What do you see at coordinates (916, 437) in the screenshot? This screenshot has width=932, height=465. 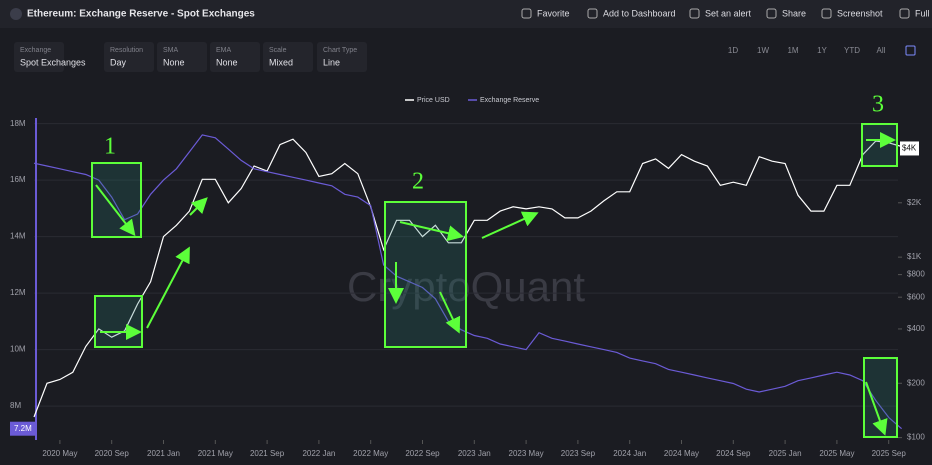 I see `y2-tick-label: $100` at bounding box center [916, 437].